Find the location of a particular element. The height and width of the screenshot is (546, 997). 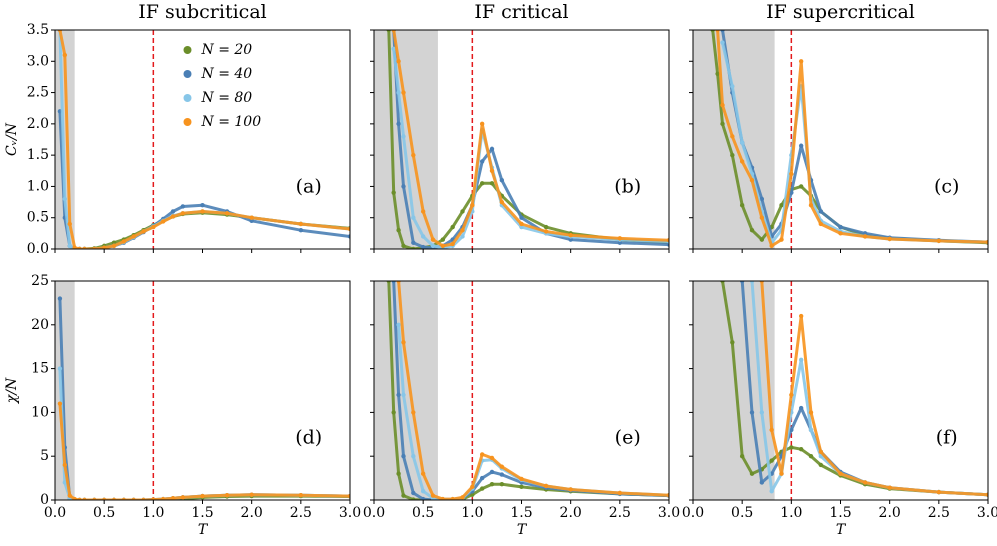

y-tick-label: 0 is located at coordinates (44, 500).